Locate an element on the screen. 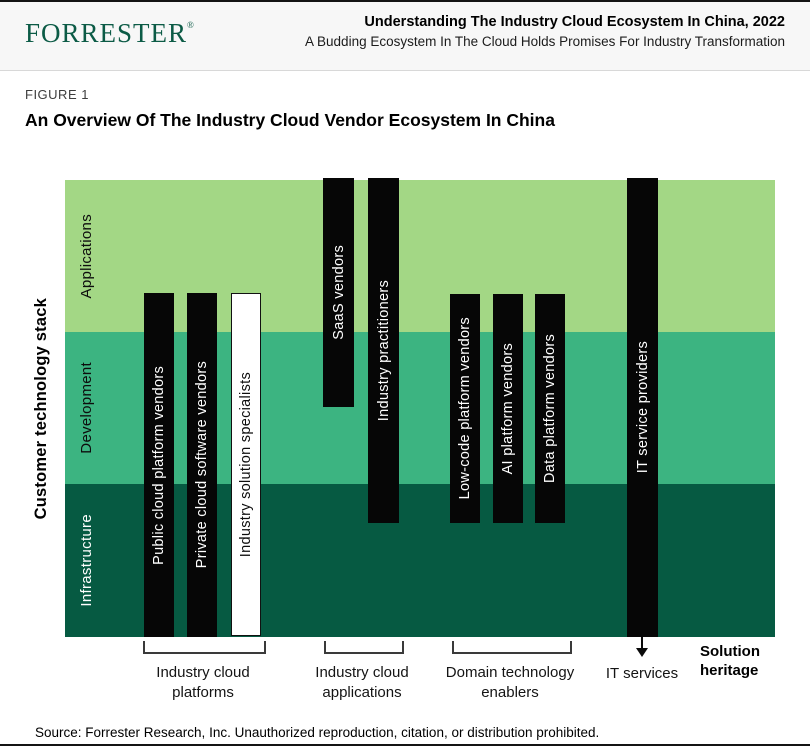  vendor-bar-label: AI platform vendors is located at coordinates (508, 408).